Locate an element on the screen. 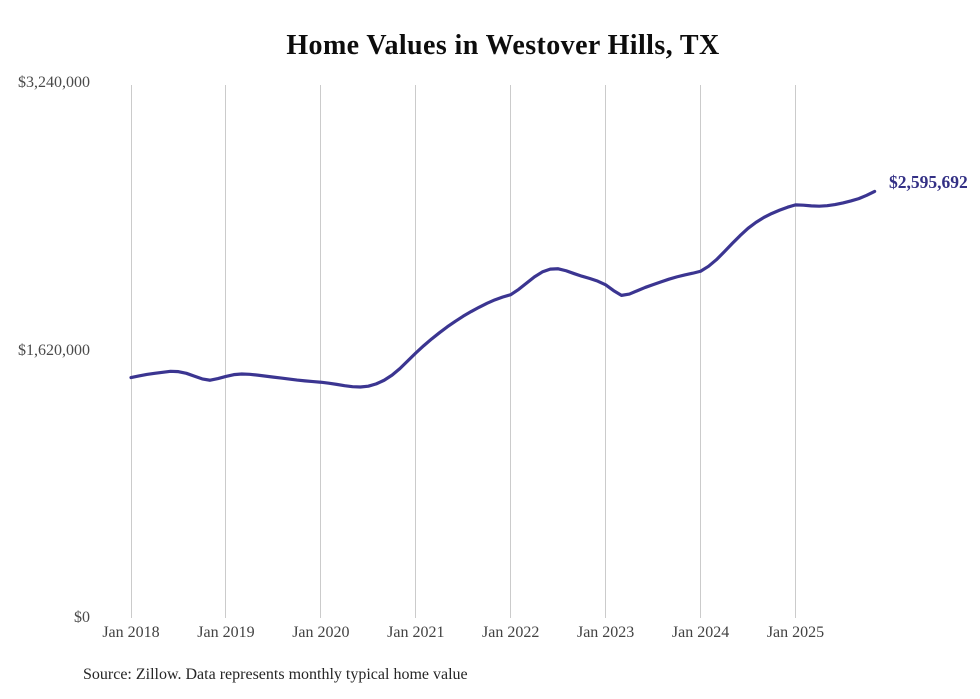 The height and width of the screenshot is (699, 980). gridline-jan-2020 is located at coordinates (321, 351).